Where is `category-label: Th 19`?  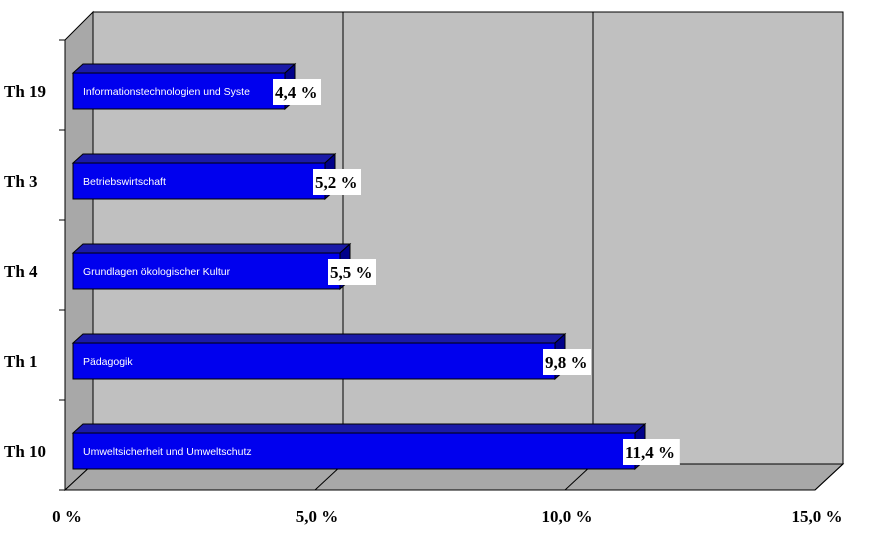 category-label: Th 19 is located at coordinates (25, 91).